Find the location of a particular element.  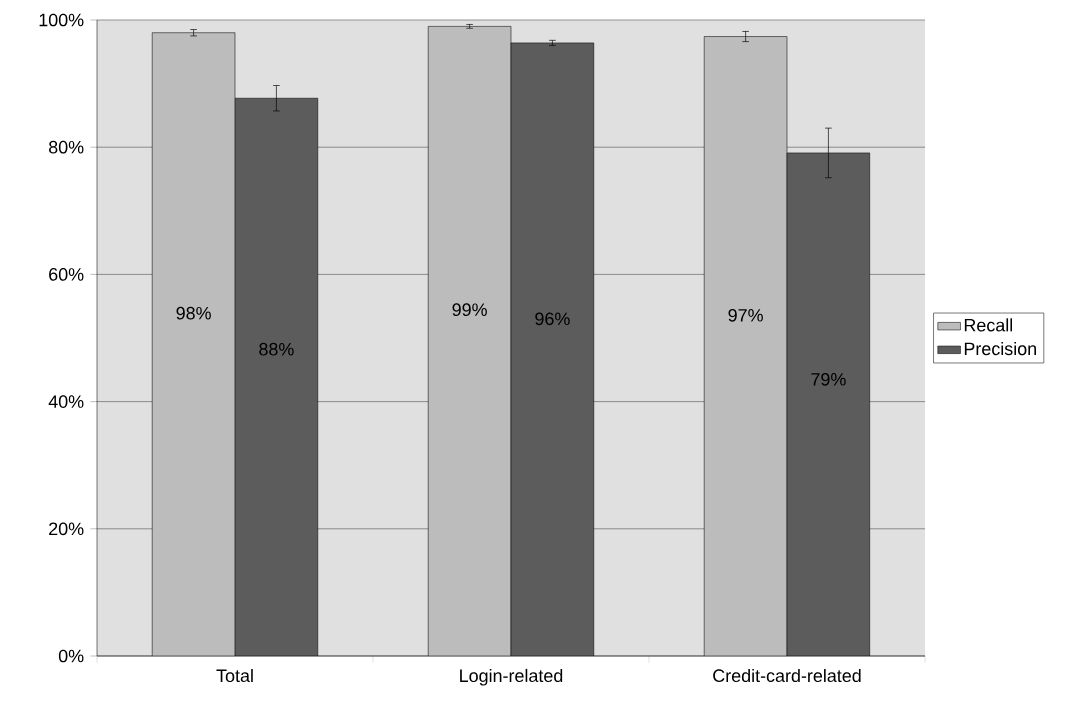

data-label: 99% is located at coordinates (469, 310).